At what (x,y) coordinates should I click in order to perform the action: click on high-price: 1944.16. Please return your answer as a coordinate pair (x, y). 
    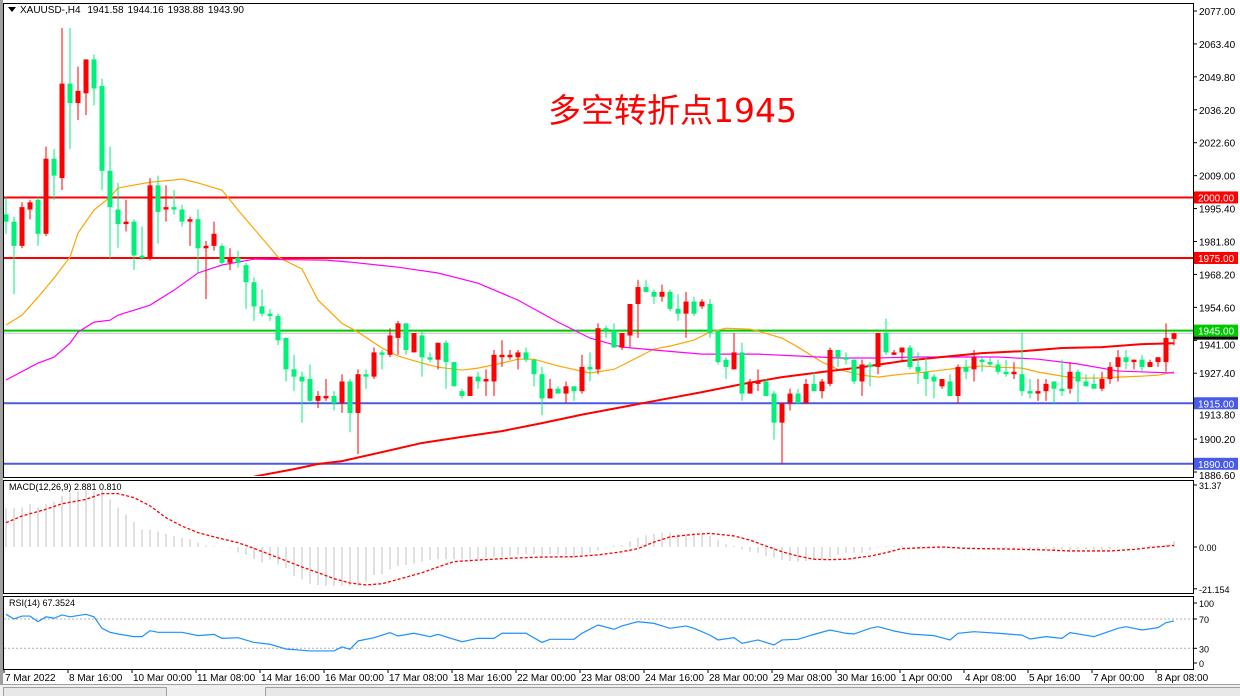
    Looking at the image, I should click on (145, 10).